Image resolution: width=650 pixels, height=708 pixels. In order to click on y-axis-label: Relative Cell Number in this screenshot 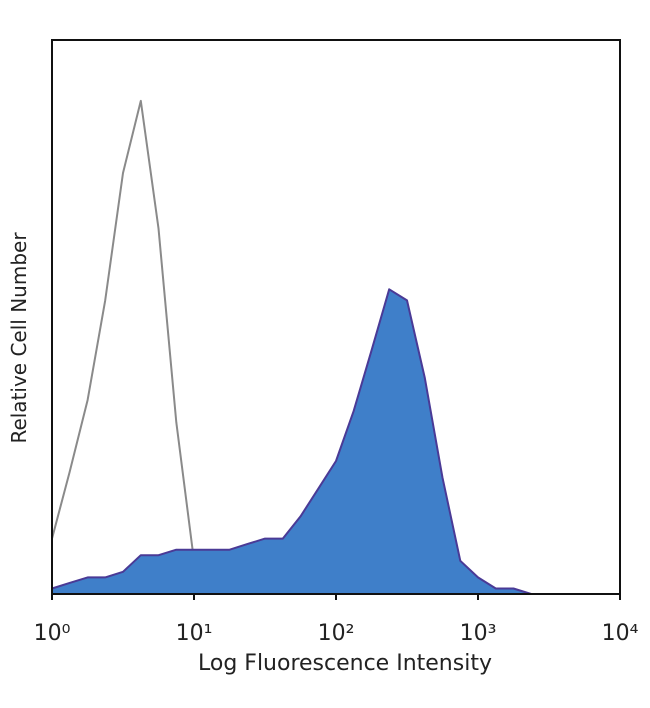, I will do `click(19, 338)`.